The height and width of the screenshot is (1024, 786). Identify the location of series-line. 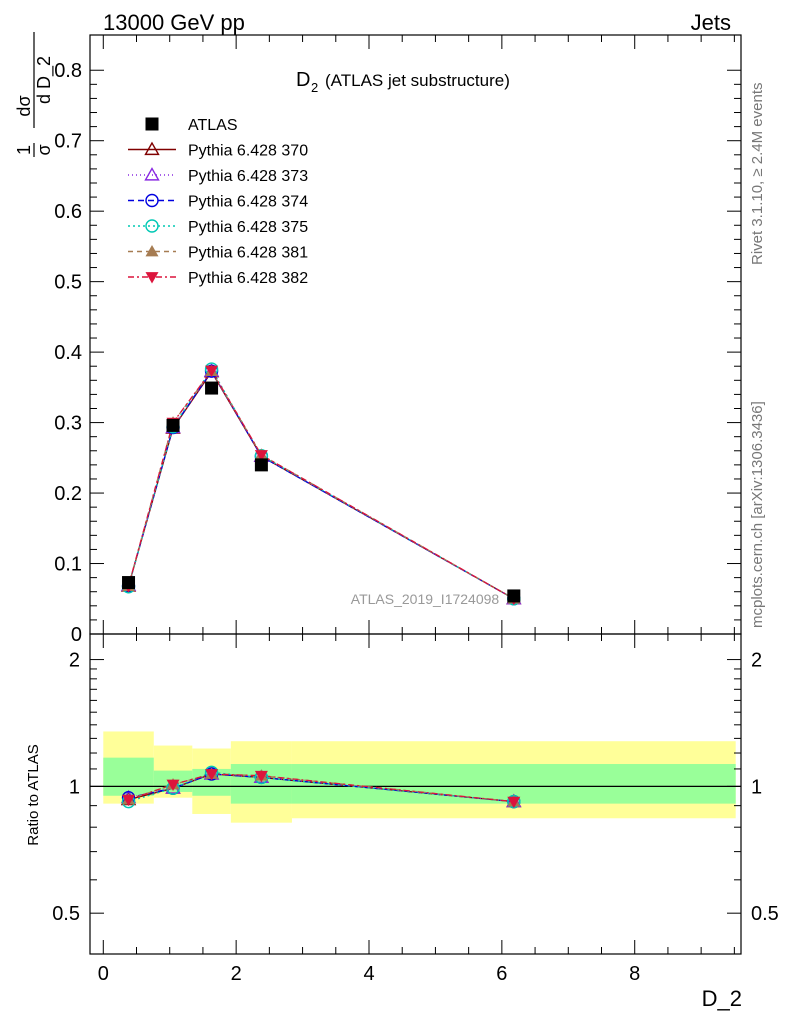
(321, 484).